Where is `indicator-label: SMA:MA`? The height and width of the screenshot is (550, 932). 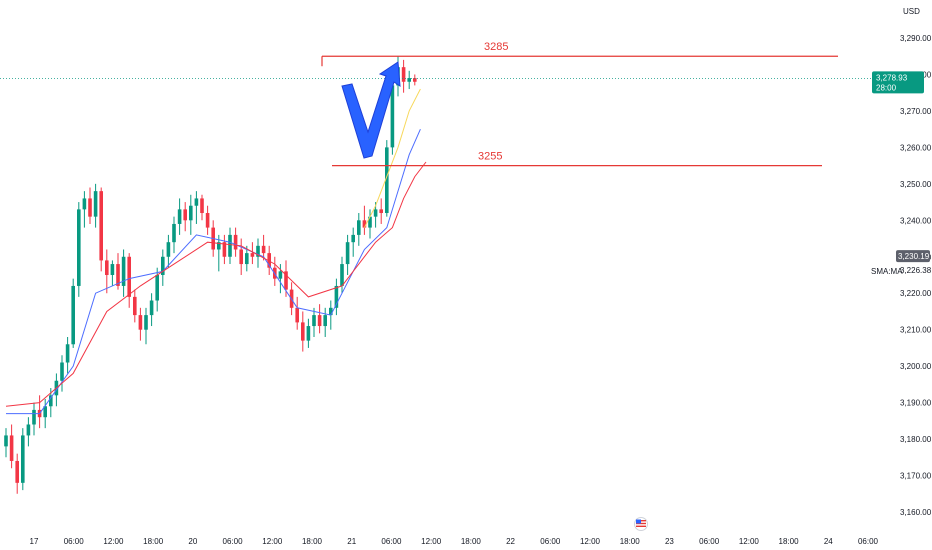 indicator-label: SMA:MA is located at coordinates (887, 271).